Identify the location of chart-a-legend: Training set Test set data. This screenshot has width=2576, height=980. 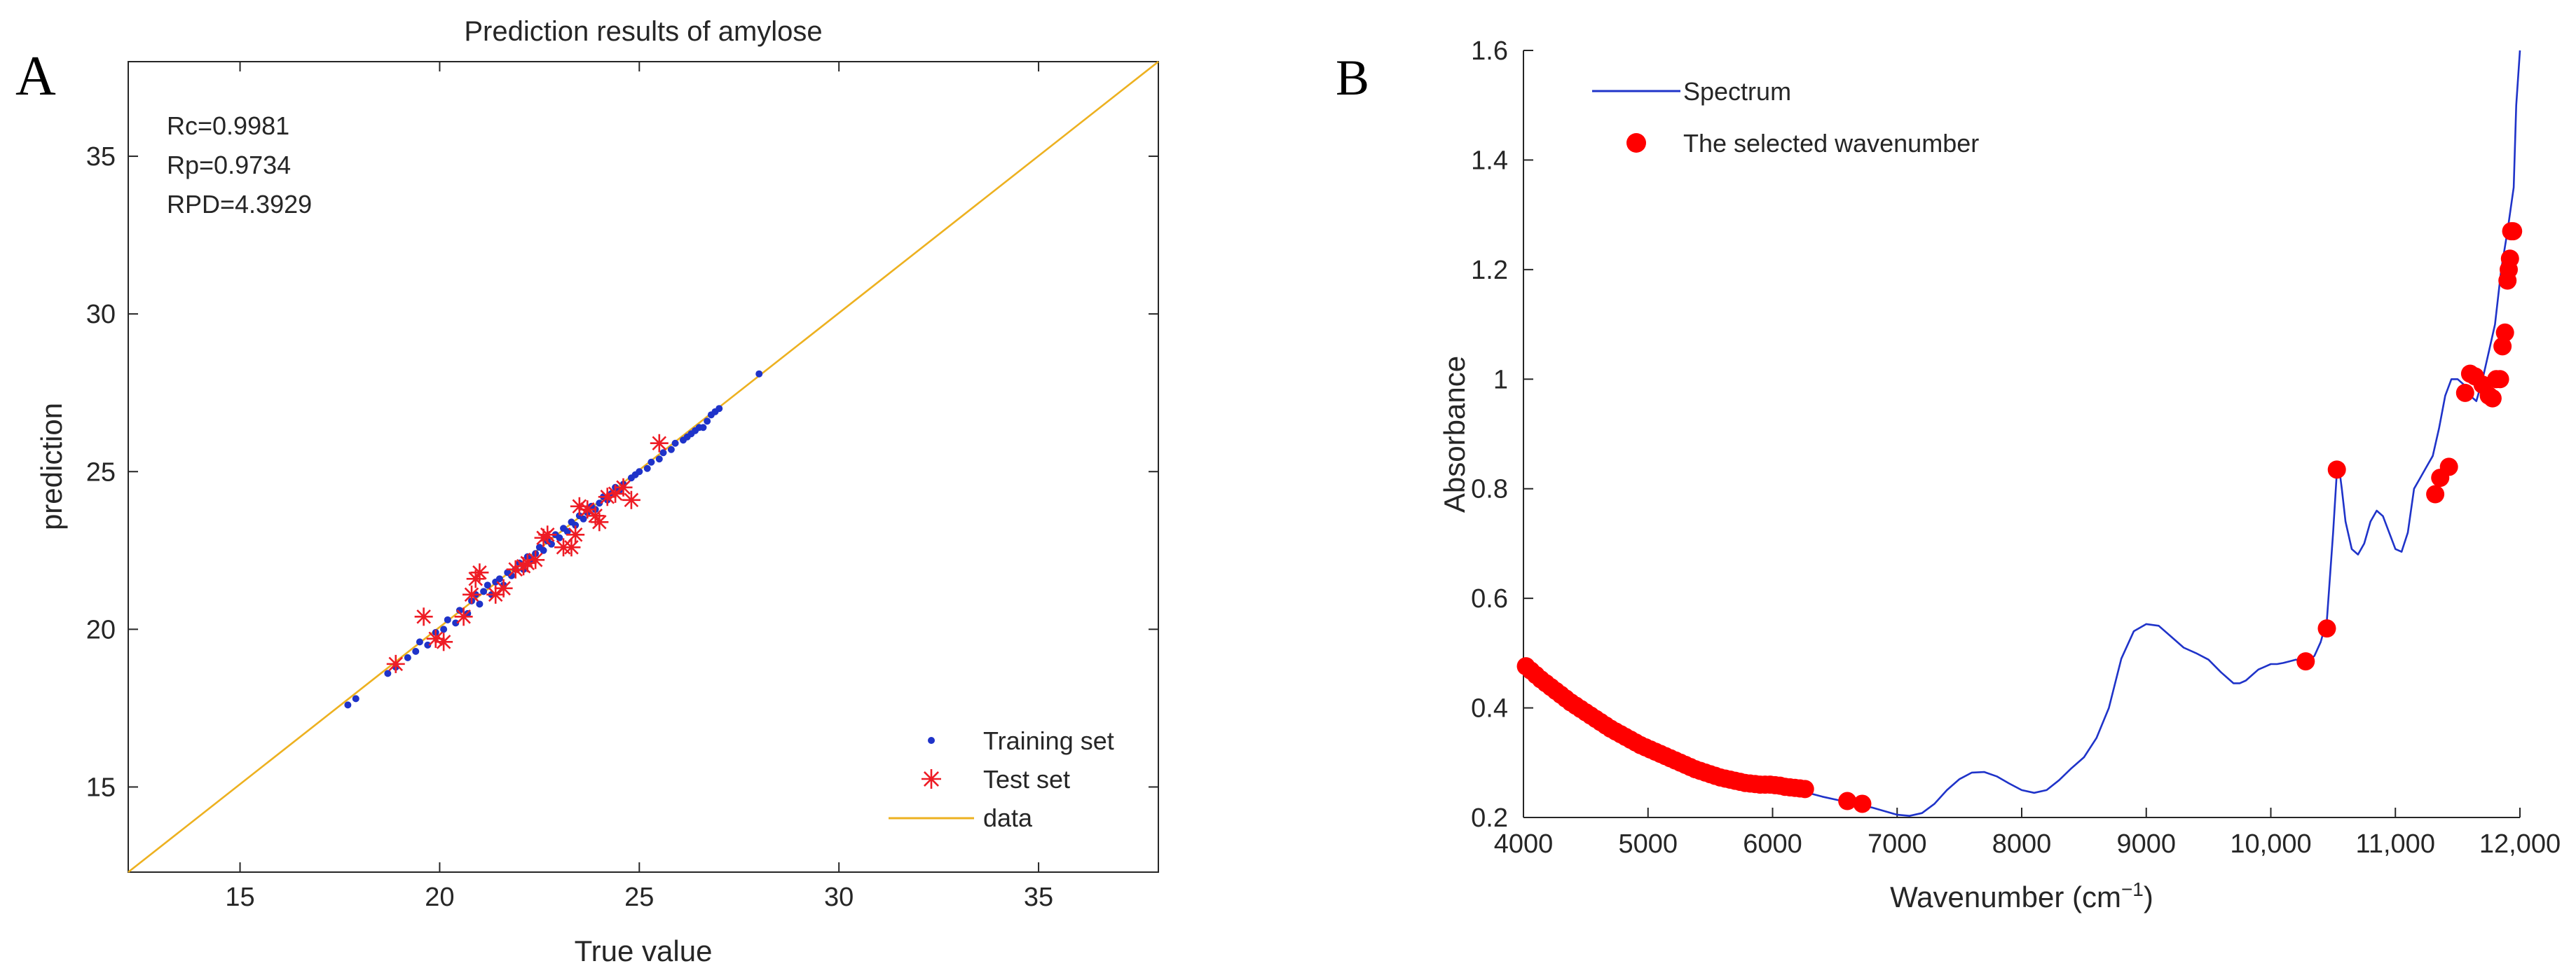
(1002, 779).